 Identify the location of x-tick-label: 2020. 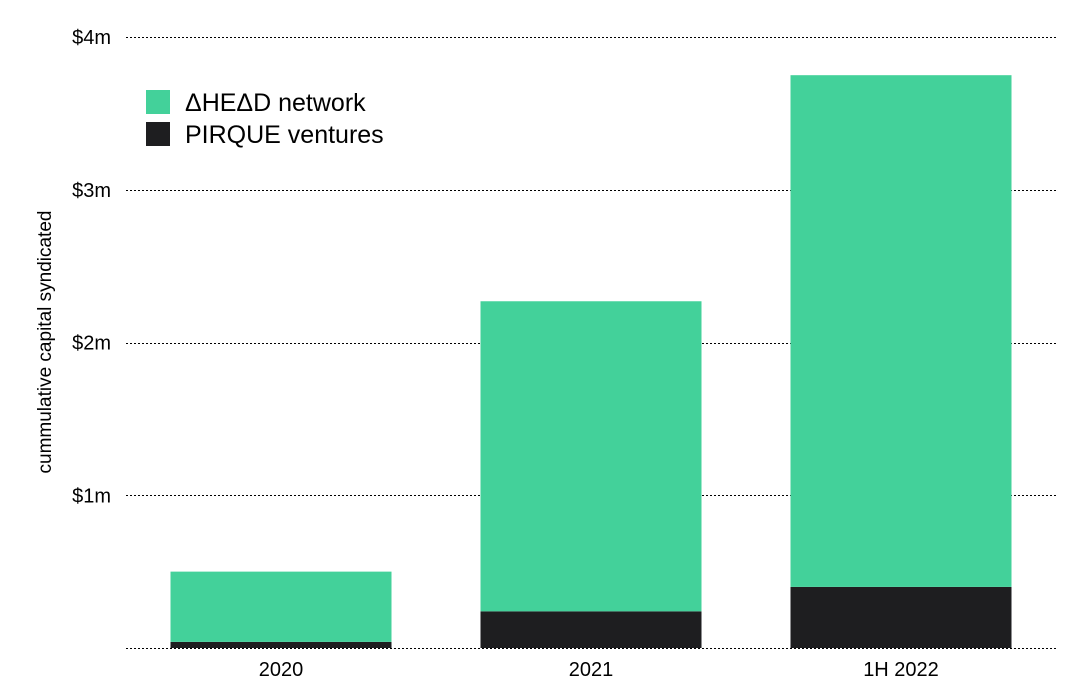
(281, 670).